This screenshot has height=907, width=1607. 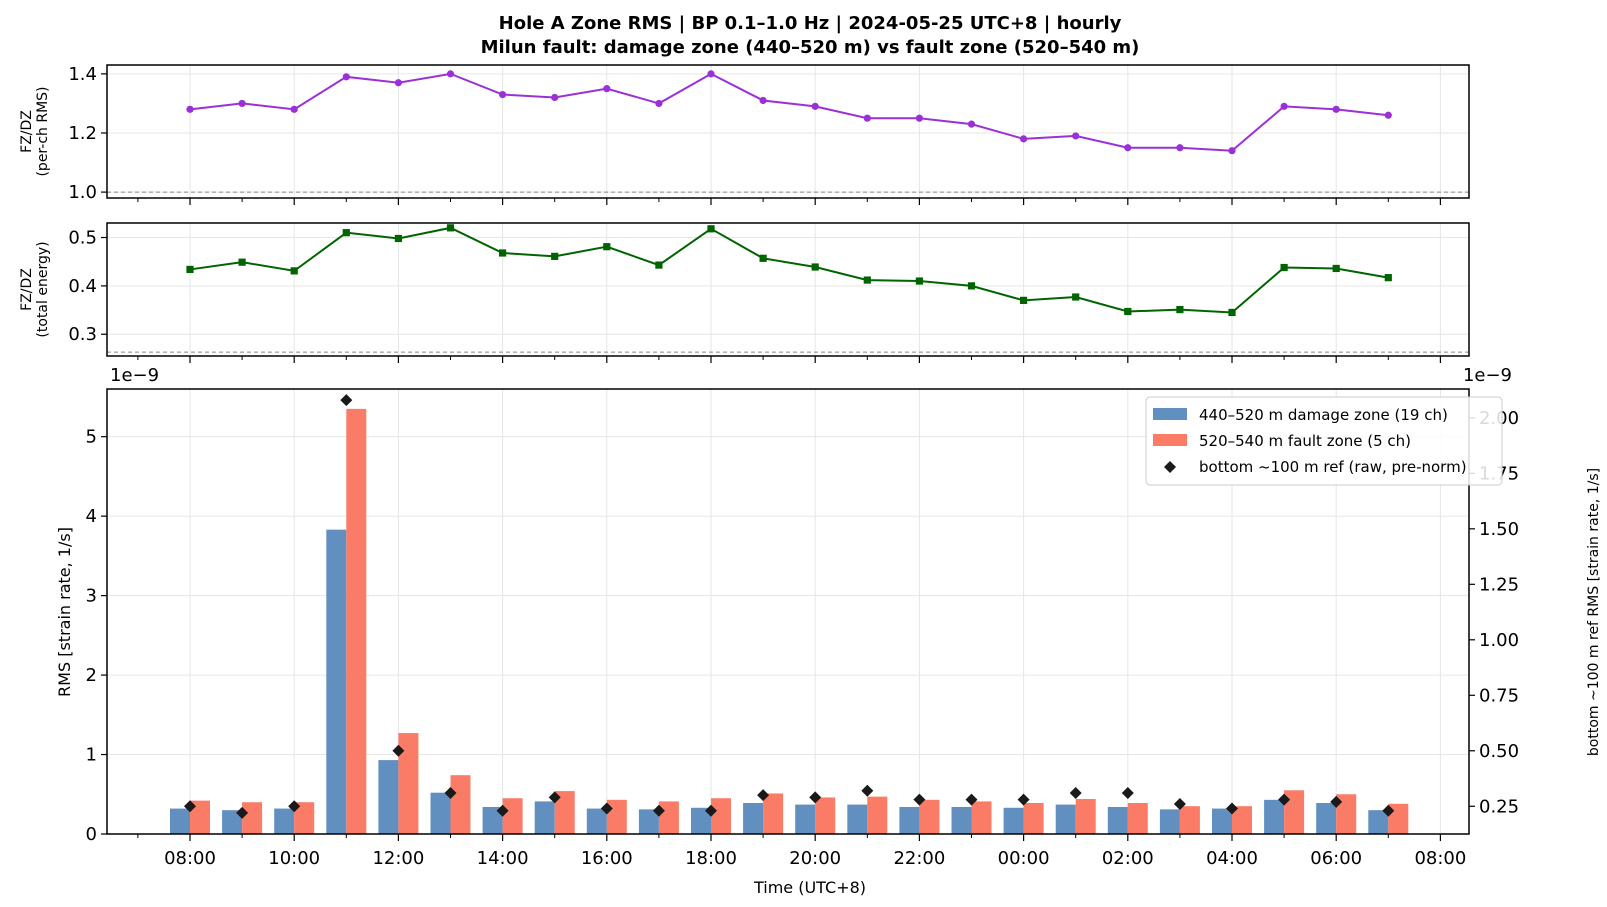 What do you see at coordinates (711, 858) in the screenshot?
I see `x-tick-label: 18:00` at bounding box center [711, 858].